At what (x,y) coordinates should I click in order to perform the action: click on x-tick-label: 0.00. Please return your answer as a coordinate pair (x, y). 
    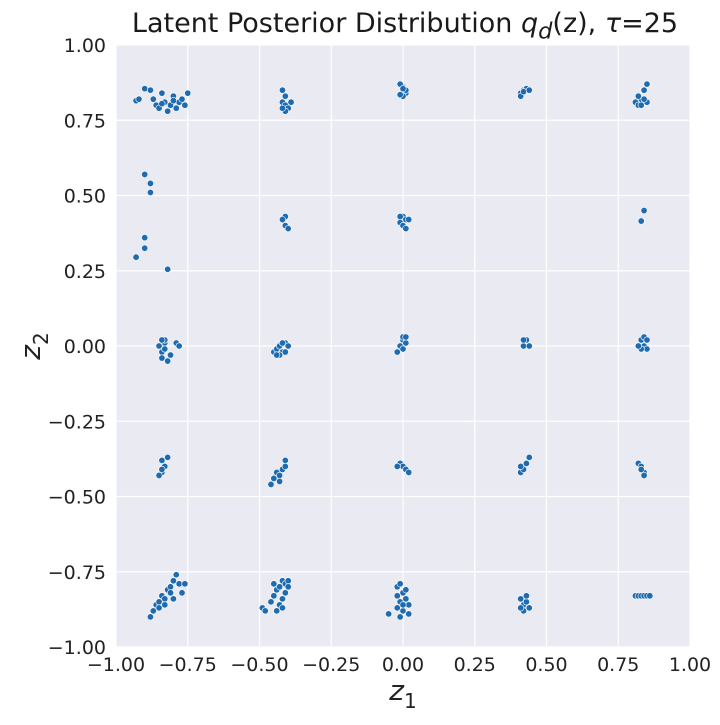
    Looking at the image, I should click on (403, 665).